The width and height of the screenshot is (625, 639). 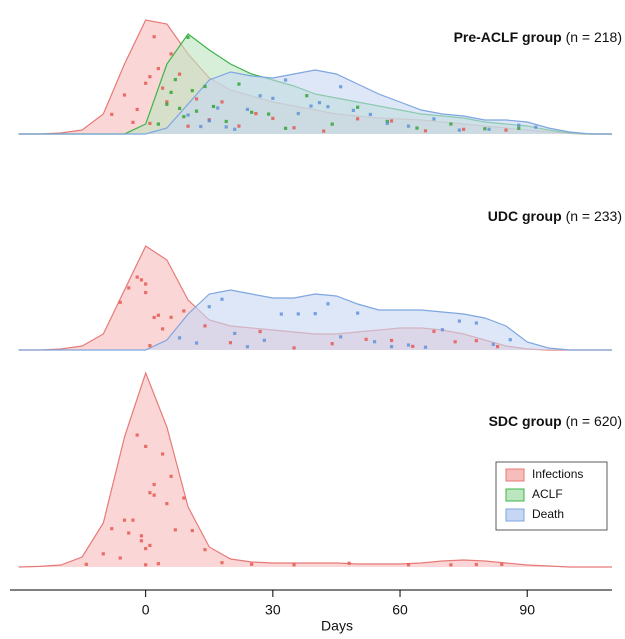 I want to click on panel-title: SDC group (n = 620), so click(x=555, y=421).